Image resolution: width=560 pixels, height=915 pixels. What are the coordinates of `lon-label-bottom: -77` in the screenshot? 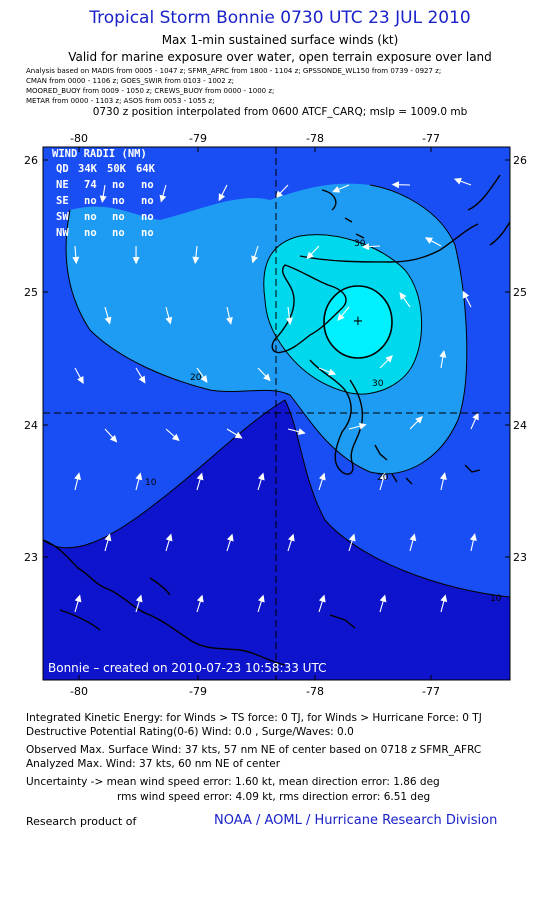 It's located at (431, 691).